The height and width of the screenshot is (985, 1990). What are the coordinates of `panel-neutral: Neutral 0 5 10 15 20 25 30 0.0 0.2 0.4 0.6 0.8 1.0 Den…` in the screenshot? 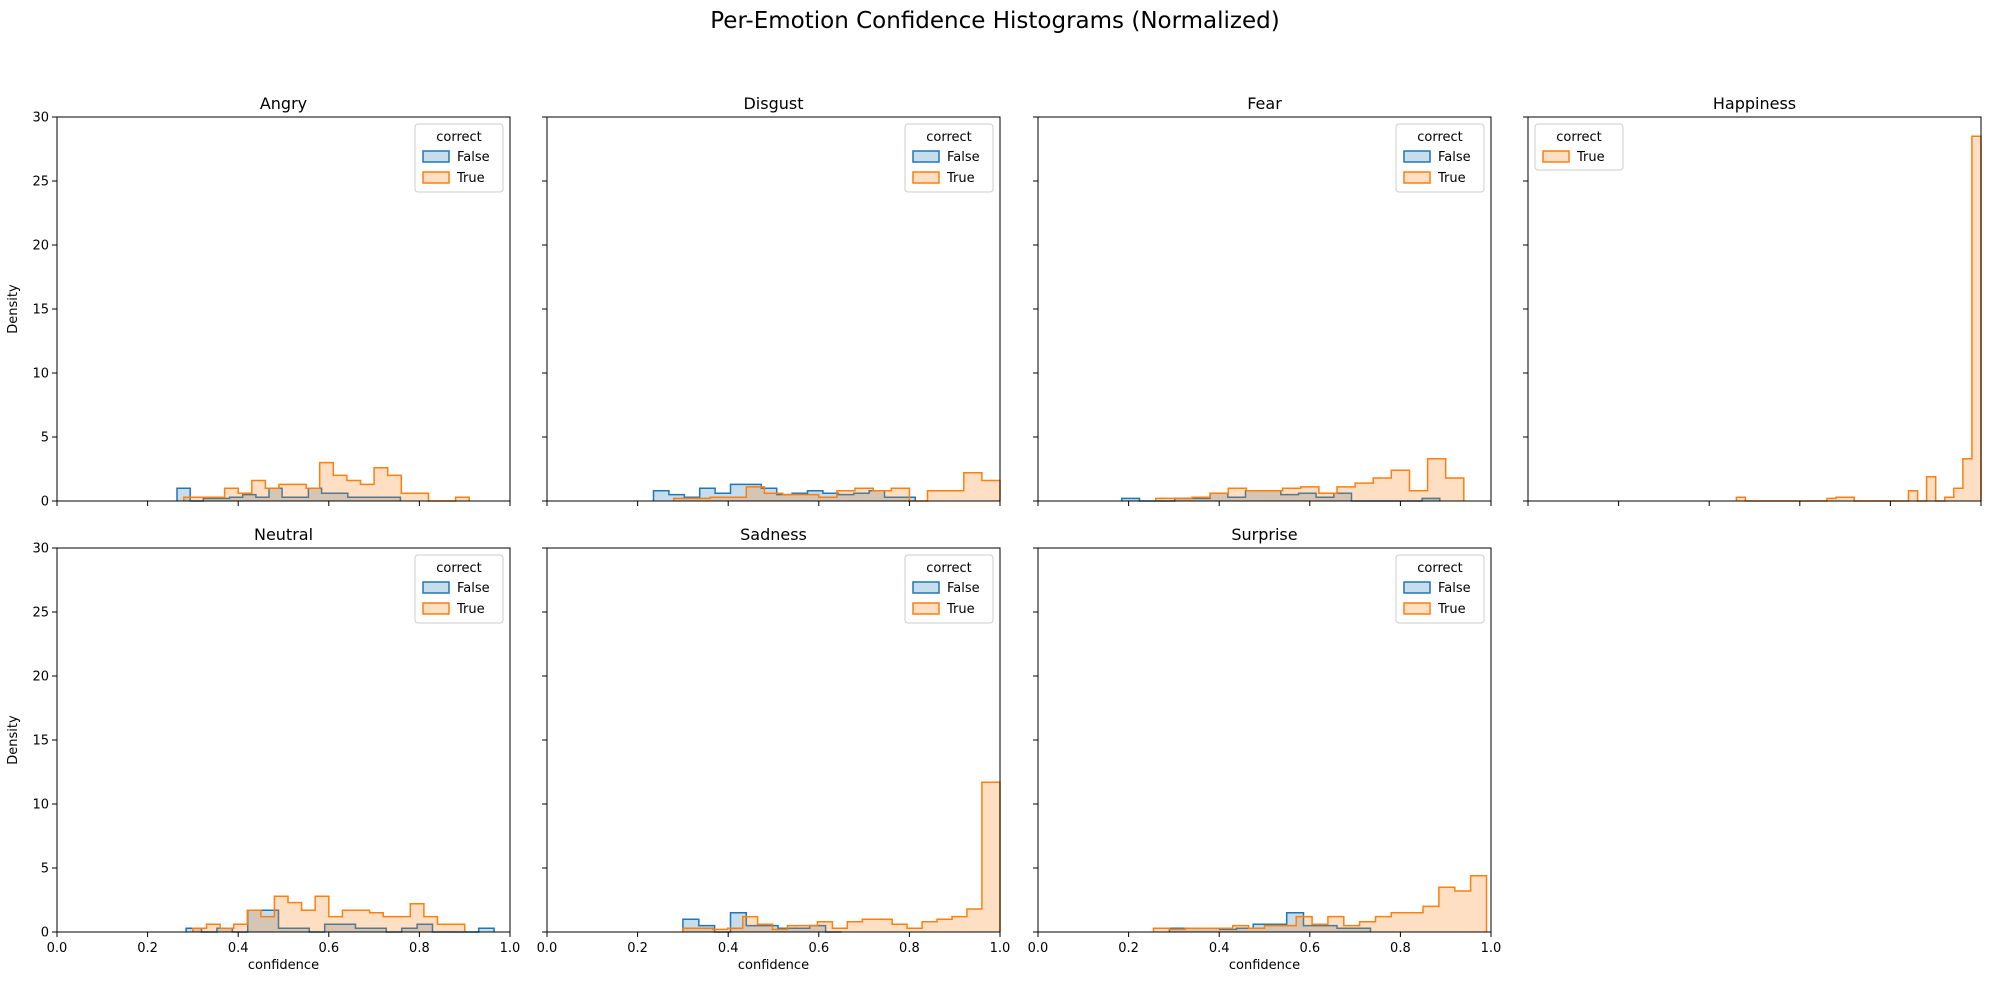 It's located at (263, 749).